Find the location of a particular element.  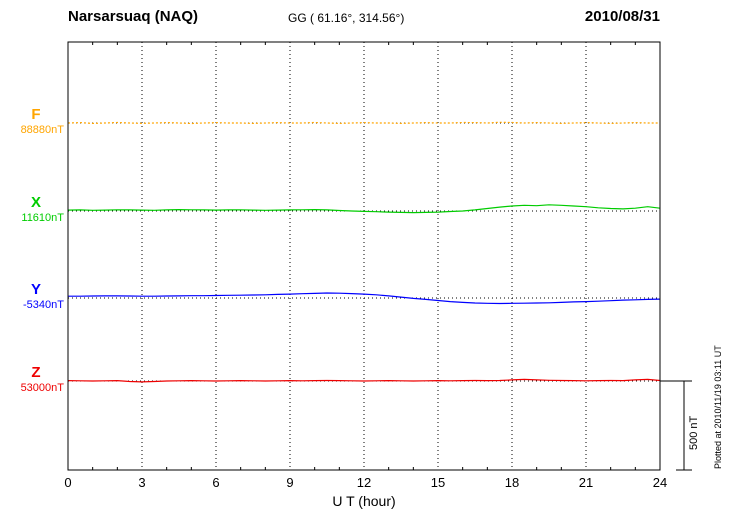

series-baseline-value-Y: -5340nT is located at coordinates (43, 305).